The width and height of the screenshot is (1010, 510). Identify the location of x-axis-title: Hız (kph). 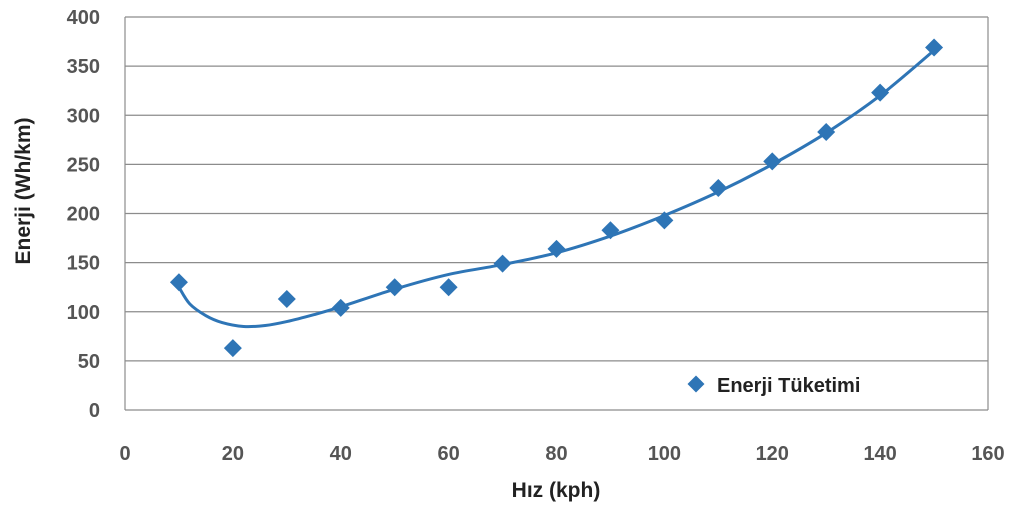
(556, 490).